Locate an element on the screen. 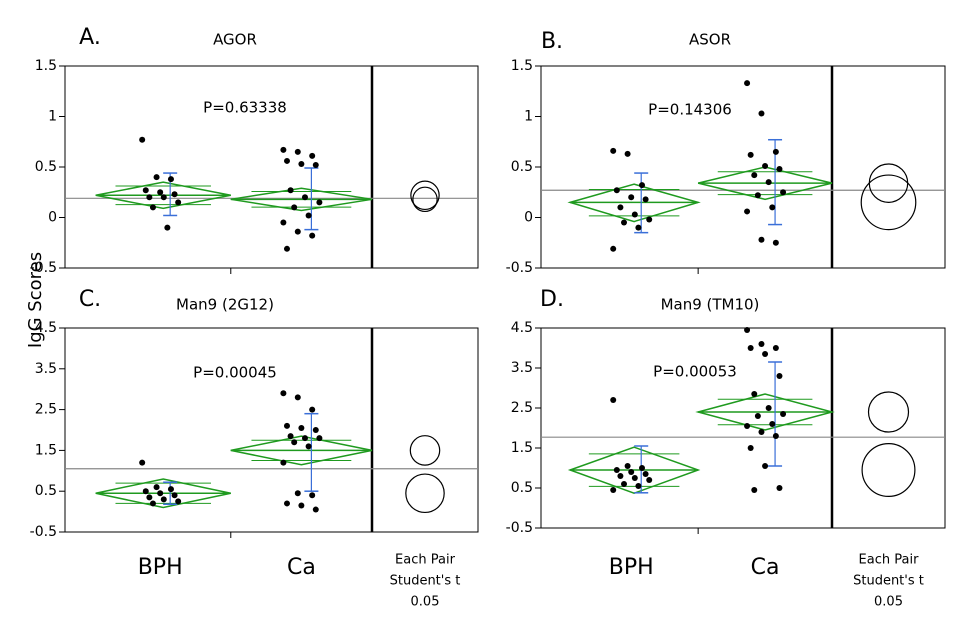 The width and height of the screenshot is (960, 641). panel-label: B. is located at coordinates (552, 41).